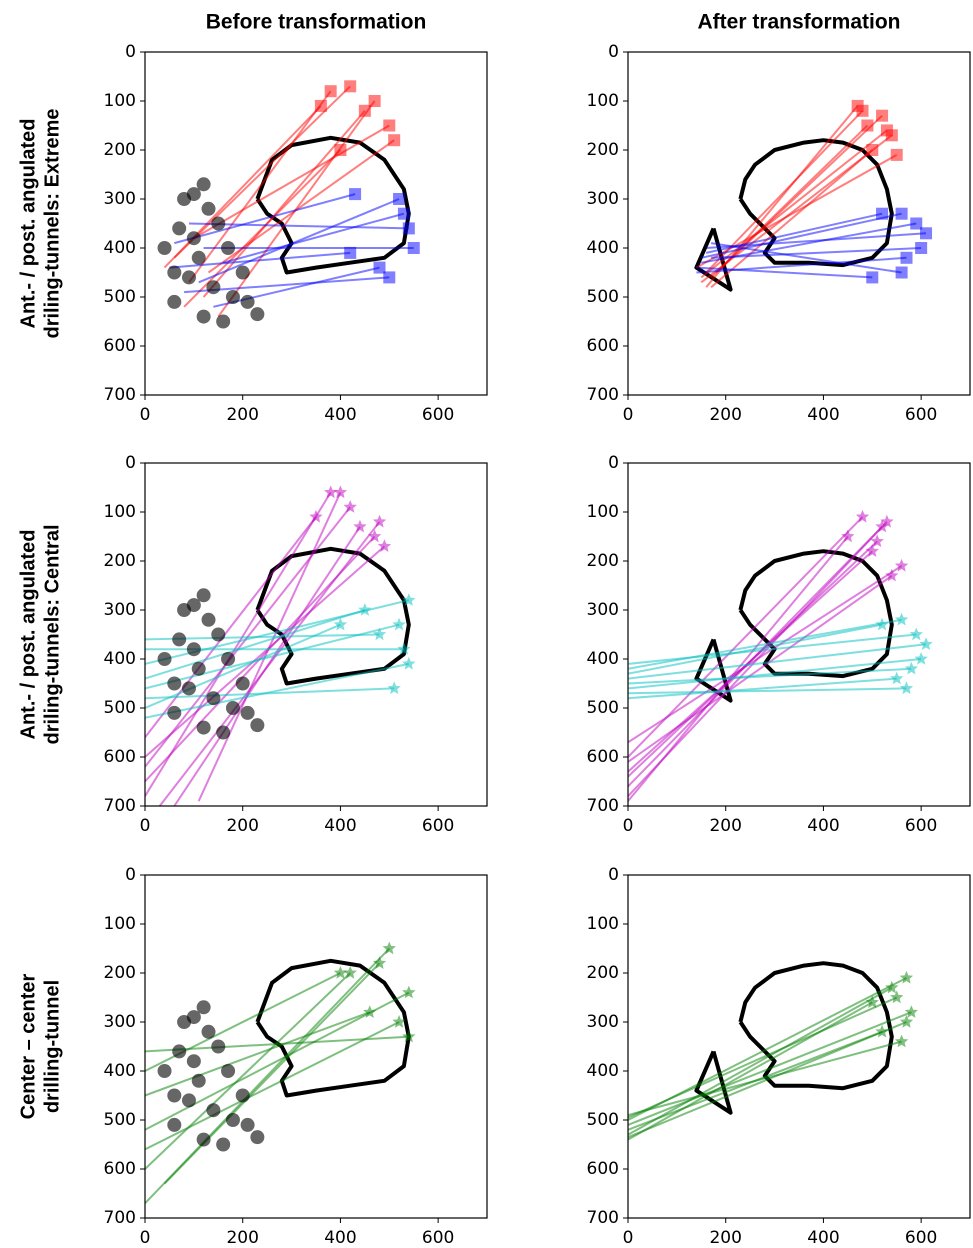  I want to click on column-title: After transformation, so click(798, 22).